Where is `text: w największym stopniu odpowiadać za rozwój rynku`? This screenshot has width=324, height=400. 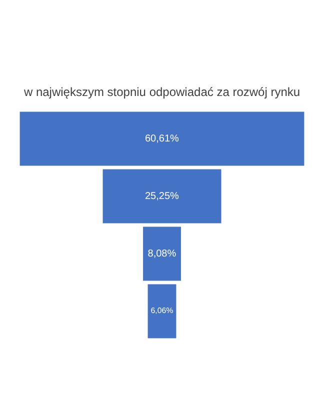
text: w największym stopniu odpowiadać za rozwój rynku is located at coordinates (161, 92).